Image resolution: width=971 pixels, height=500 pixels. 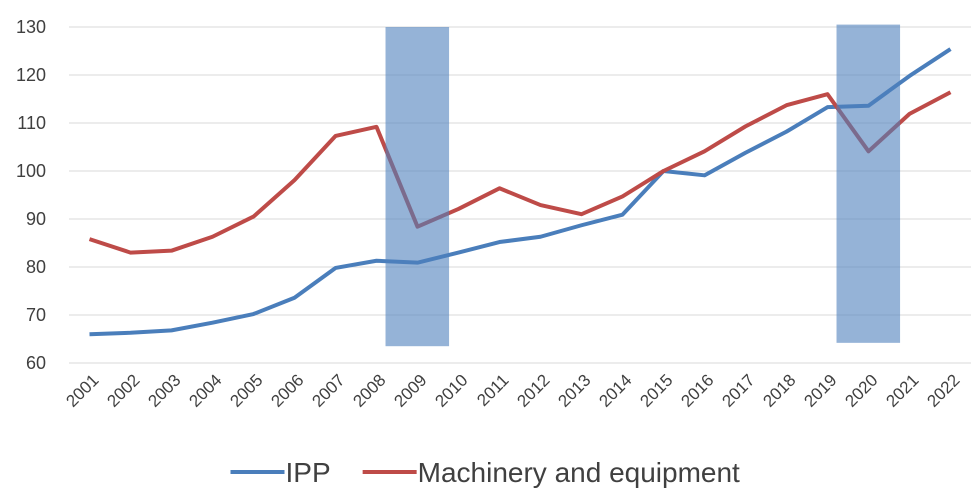 What do you see at coordinates (123, 391) in the screenshot?
I see `x-tick-label: 2002` at bounding box center [123, 391].